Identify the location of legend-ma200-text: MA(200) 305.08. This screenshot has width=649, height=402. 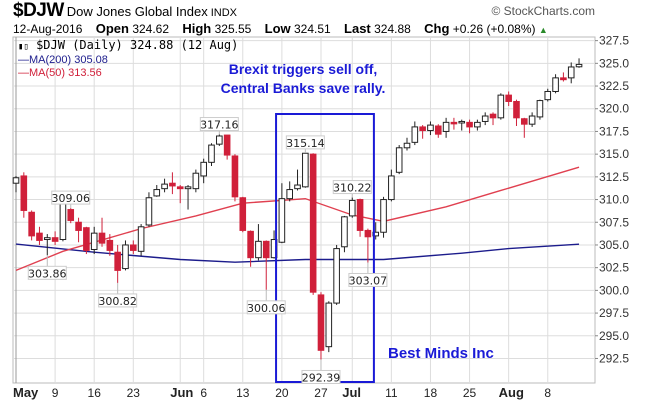
(68, 60).